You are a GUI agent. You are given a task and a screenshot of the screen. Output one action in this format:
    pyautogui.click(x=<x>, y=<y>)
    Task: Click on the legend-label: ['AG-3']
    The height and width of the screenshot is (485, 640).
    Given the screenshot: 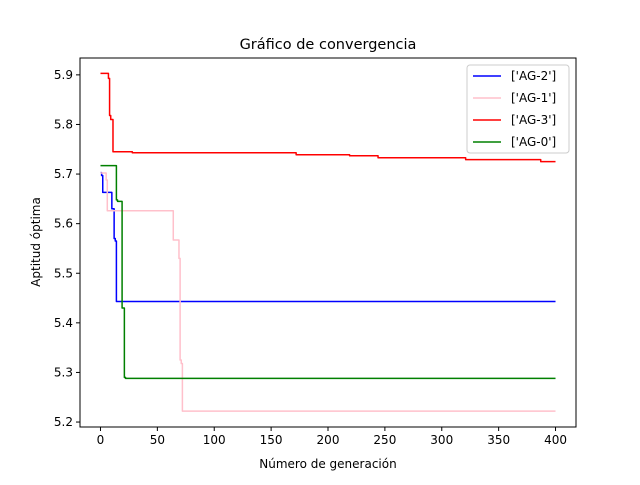 What is the action you would take?
    pyautogui.click(x=533, y=120)
    